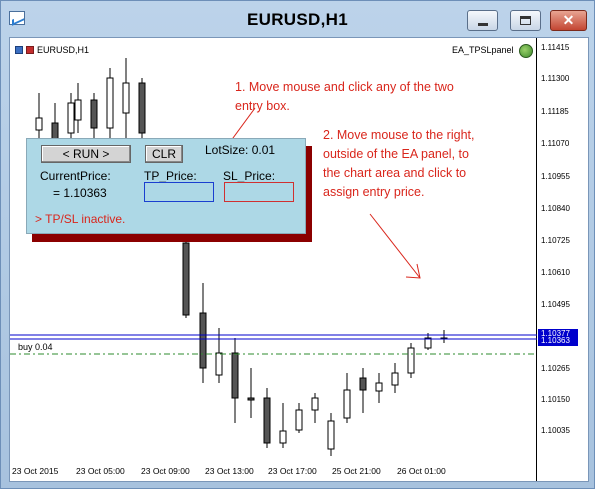  Describe the element at coordinates (482, 24) in the screenshot. I see `minimize-icon` at that location.